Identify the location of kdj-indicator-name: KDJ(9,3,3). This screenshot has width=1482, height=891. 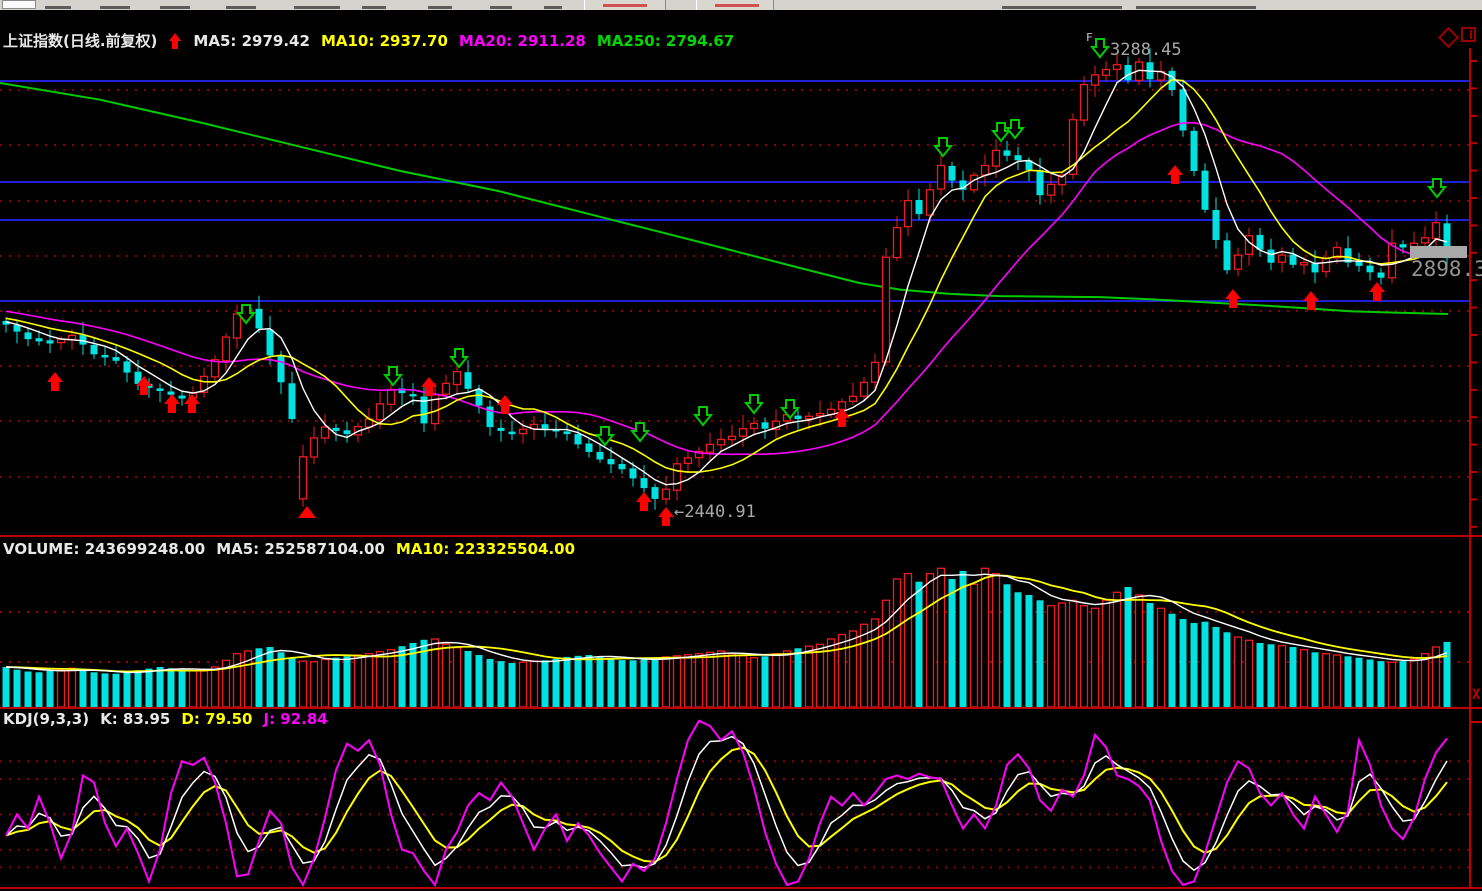
(46, 719).